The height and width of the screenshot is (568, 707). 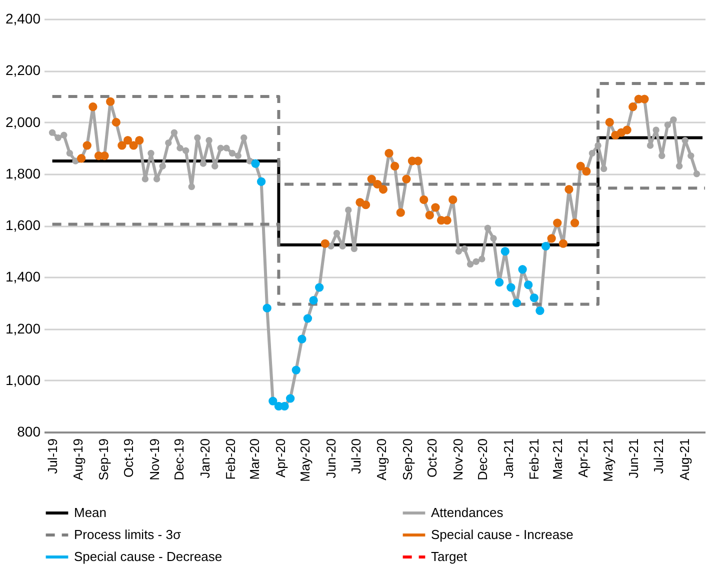 What do you see at coordinates (449, 556) in the screenshot?
I see `legend-label: Target` at bounding box center [449, 556].